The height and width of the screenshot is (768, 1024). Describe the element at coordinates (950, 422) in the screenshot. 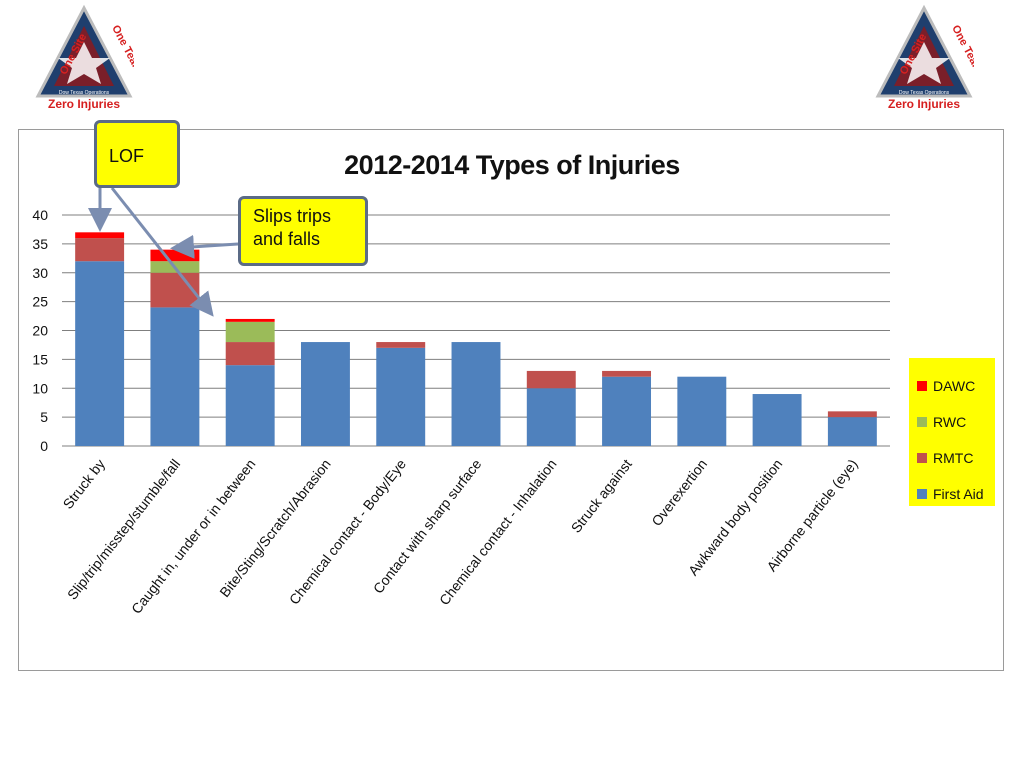

I see `legend-label: RWC` at that location.